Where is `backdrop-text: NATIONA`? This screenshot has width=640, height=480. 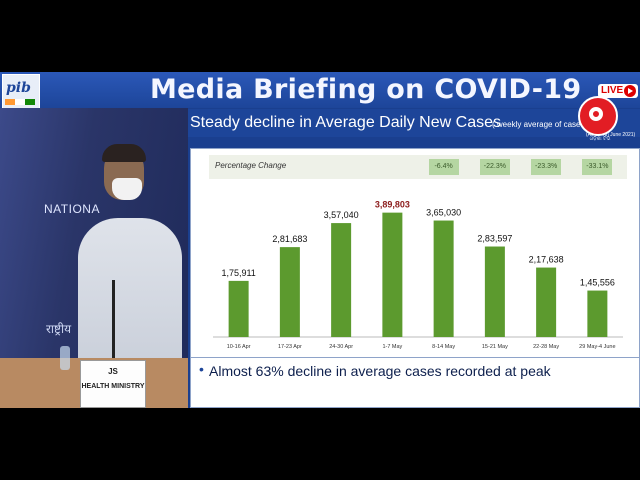
backdrop-text: NATIONA is located at coordinates (72, 209).